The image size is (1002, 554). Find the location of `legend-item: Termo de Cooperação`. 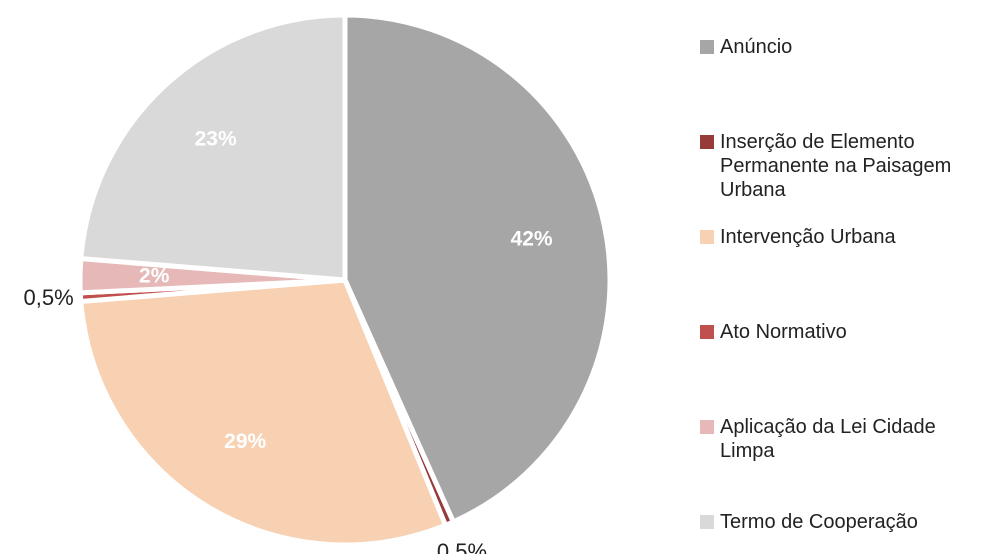

legend-item: Termo de Cooperação is located at coordinates (840, 522).